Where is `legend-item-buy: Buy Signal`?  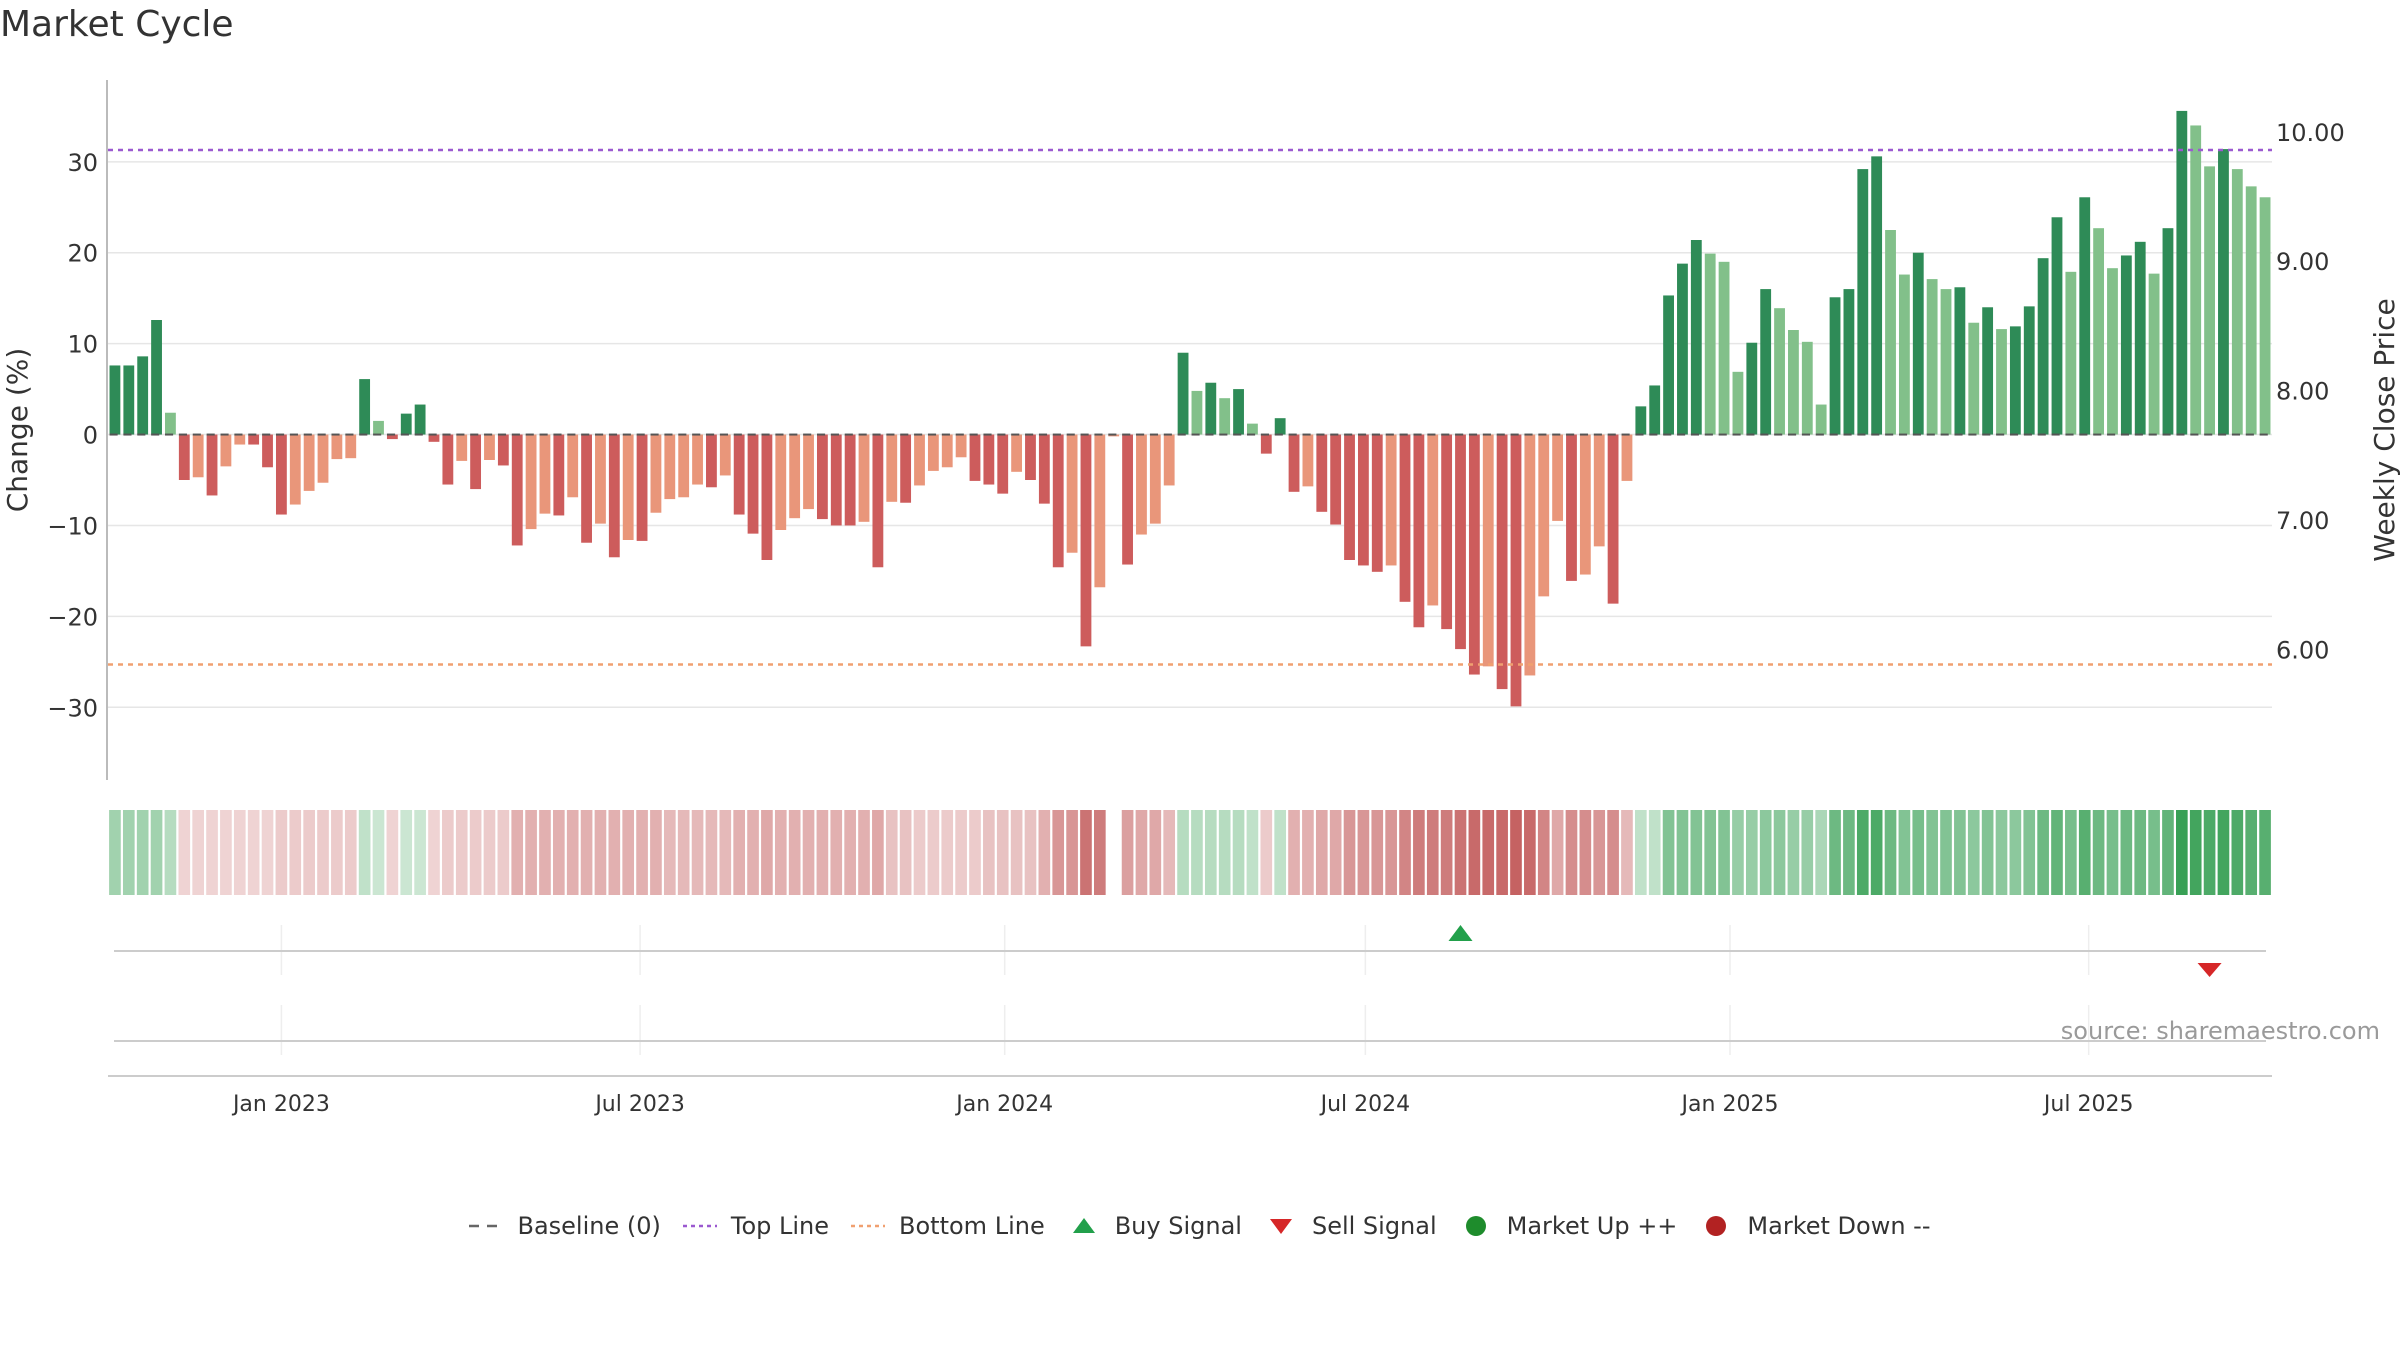 legend-item-buy: Buy Signal is located at coordinates (1154, 1226).